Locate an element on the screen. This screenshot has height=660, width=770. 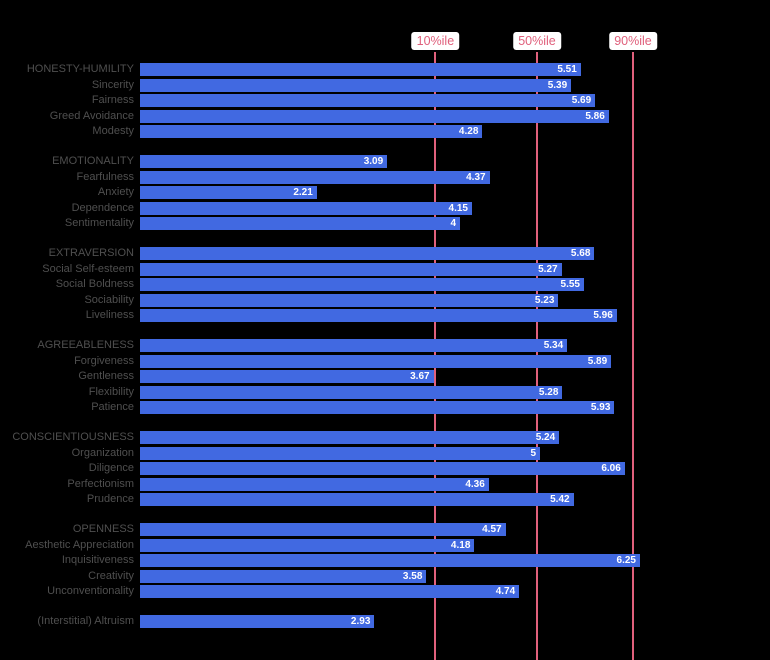
score-bar: 5.89 is located at coordinates (376, 361).